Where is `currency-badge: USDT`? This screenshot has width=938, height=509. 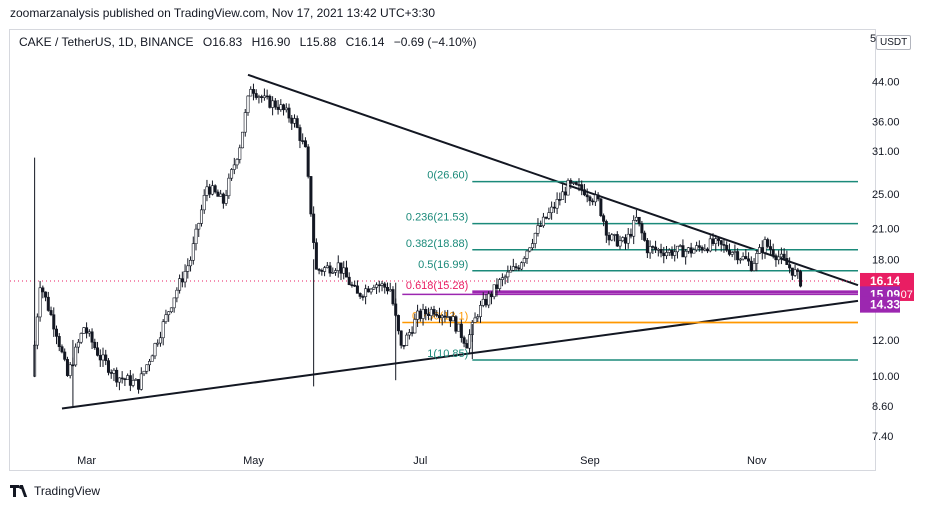 currency-badge: USDT is located at coordinates (894, 42).